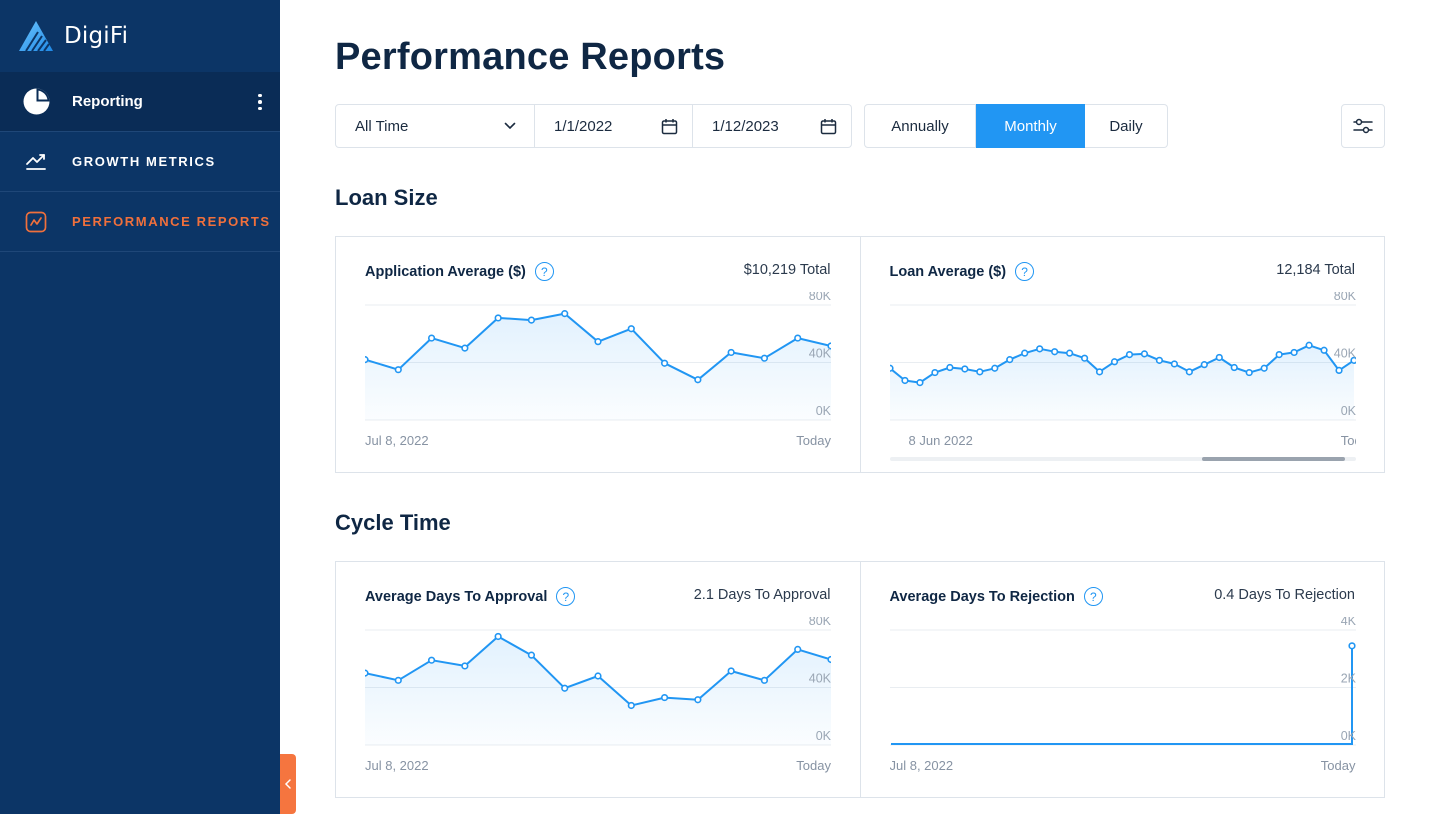 The height and width of the screenshot is (814, 1440). What do you see at coordinates (762, 595) in the screenshot?
I see `card-total: 2.1 Days To Approval` at bounding box center [762, 595].